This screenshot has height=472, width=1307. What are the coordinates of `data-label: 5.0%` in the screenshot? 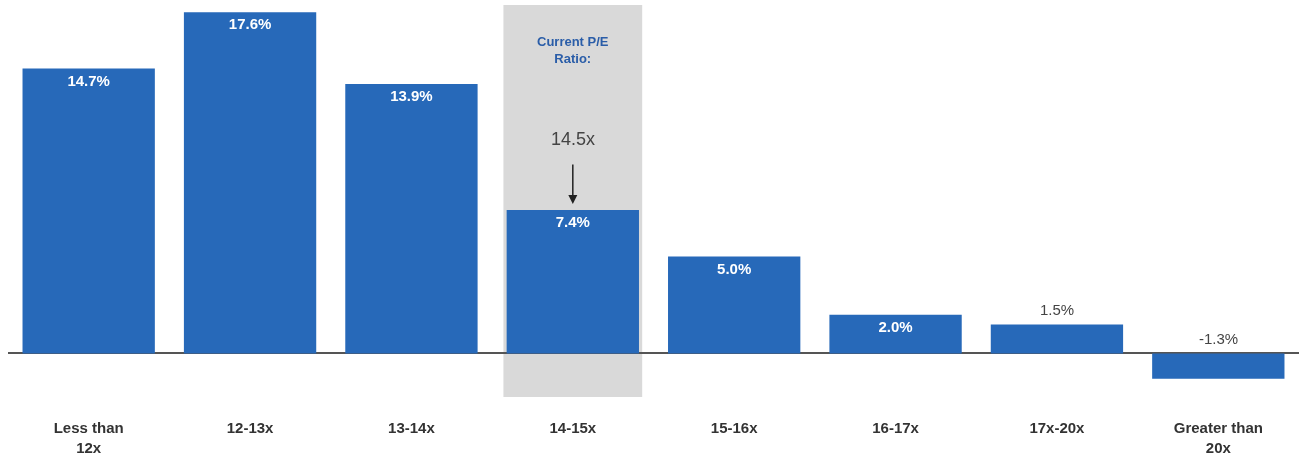 It's located at (734, 268).